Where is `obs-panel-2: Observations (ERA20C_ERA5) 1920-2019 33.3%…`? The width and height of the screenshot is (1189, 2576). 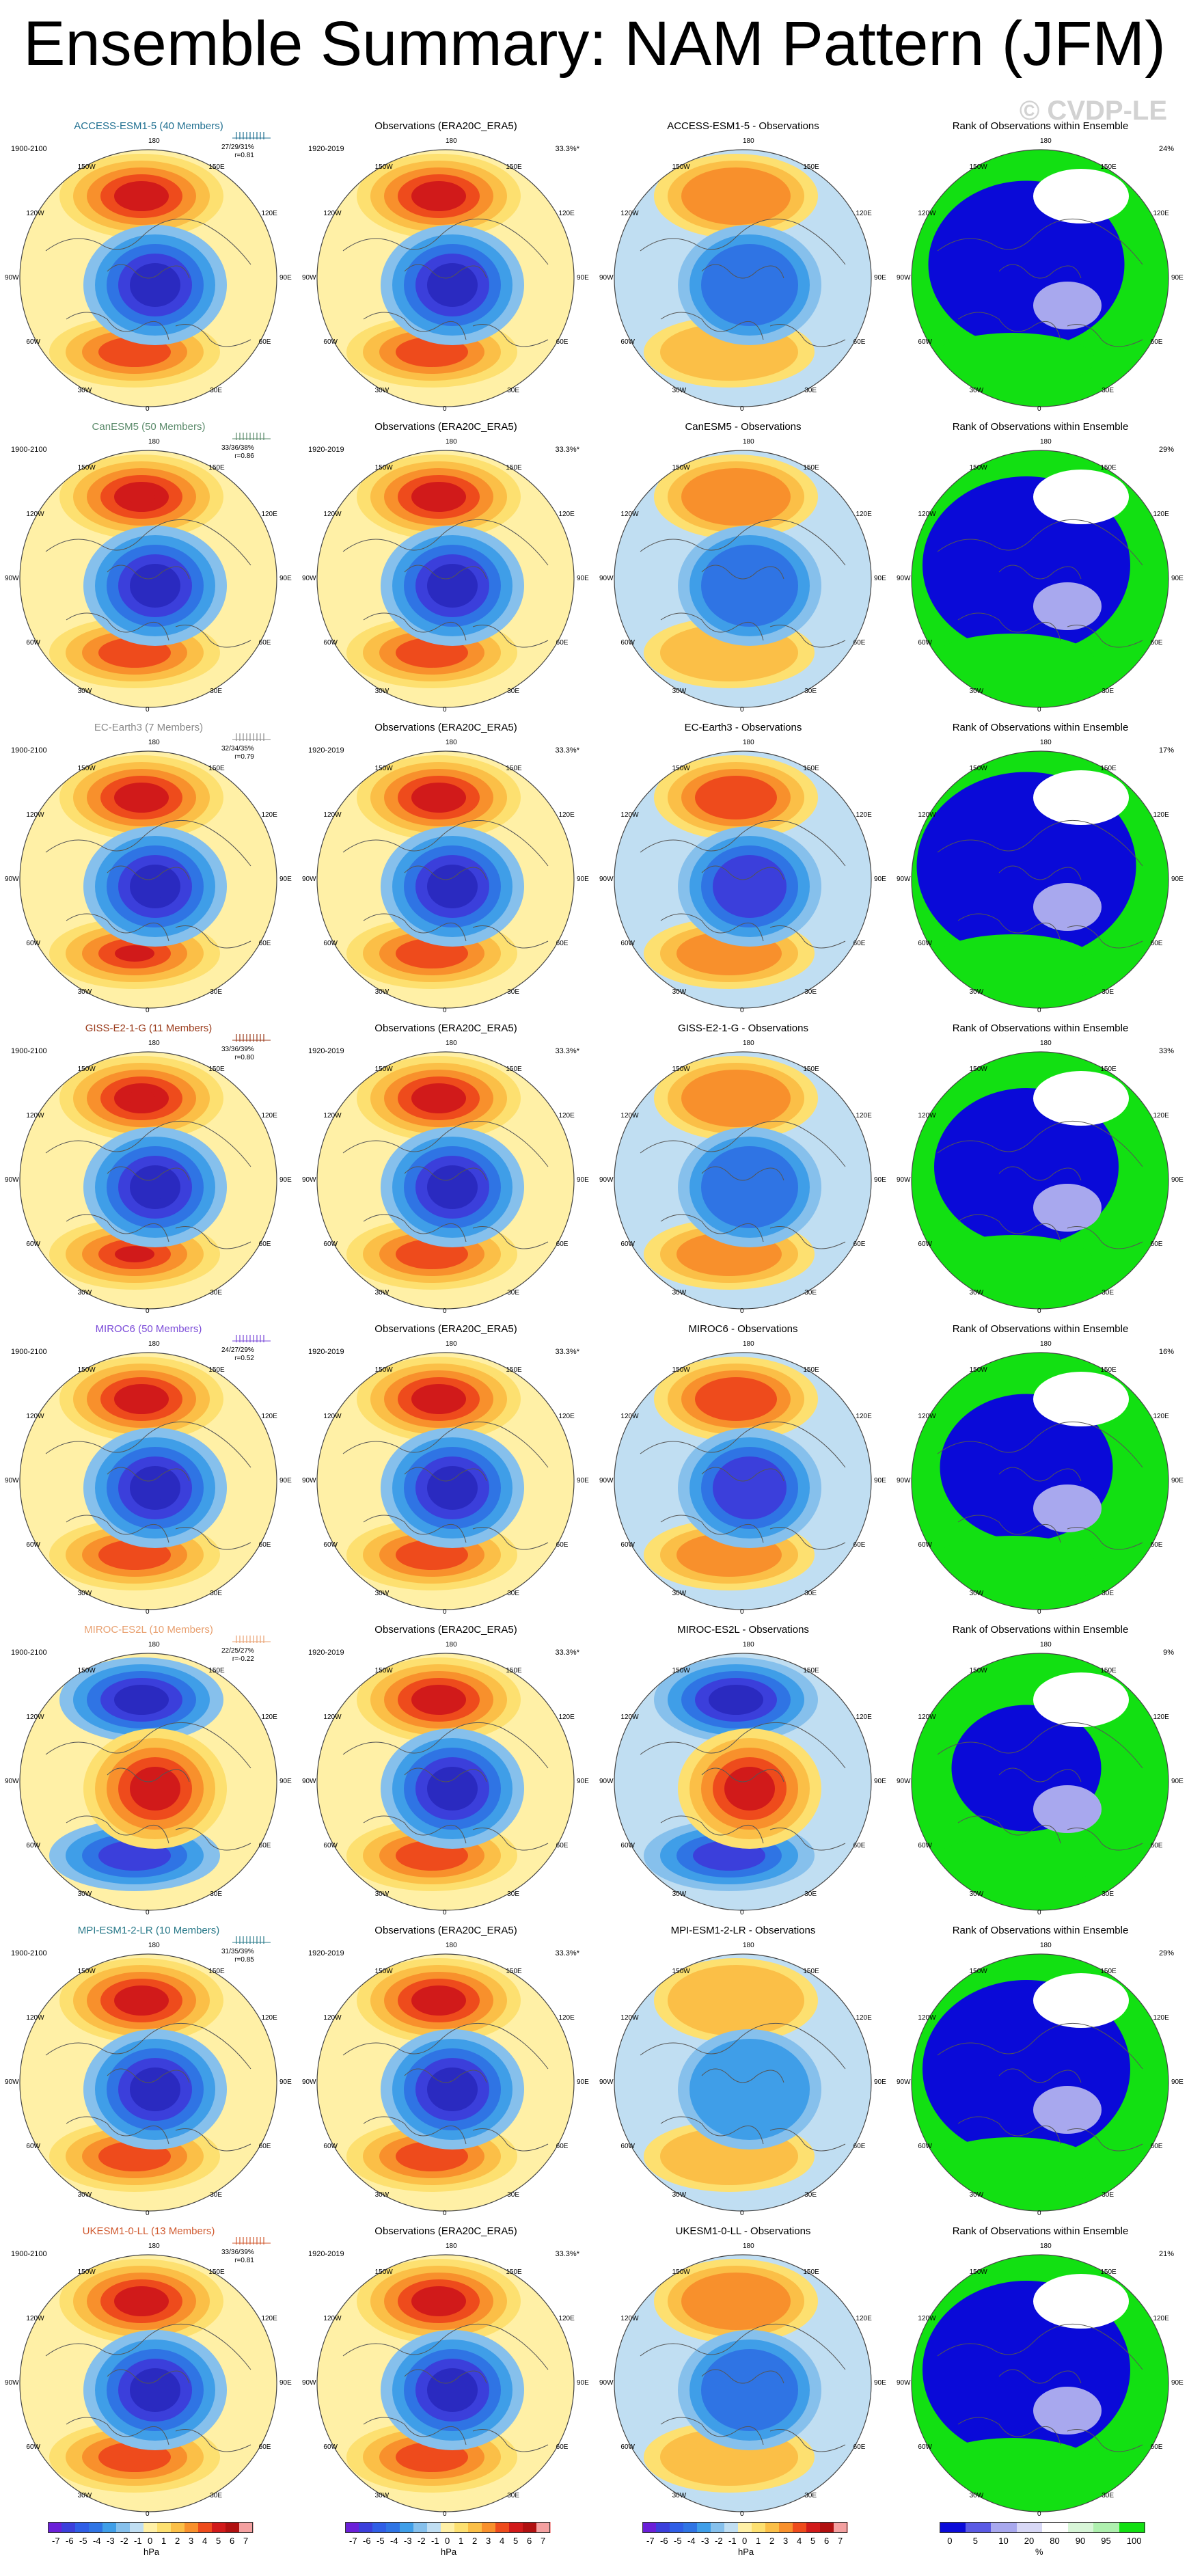
obs-panel-2: Observations (ERA20C_ERA5) 1920-2019 33.3%… is located at coordinates (445, 872).